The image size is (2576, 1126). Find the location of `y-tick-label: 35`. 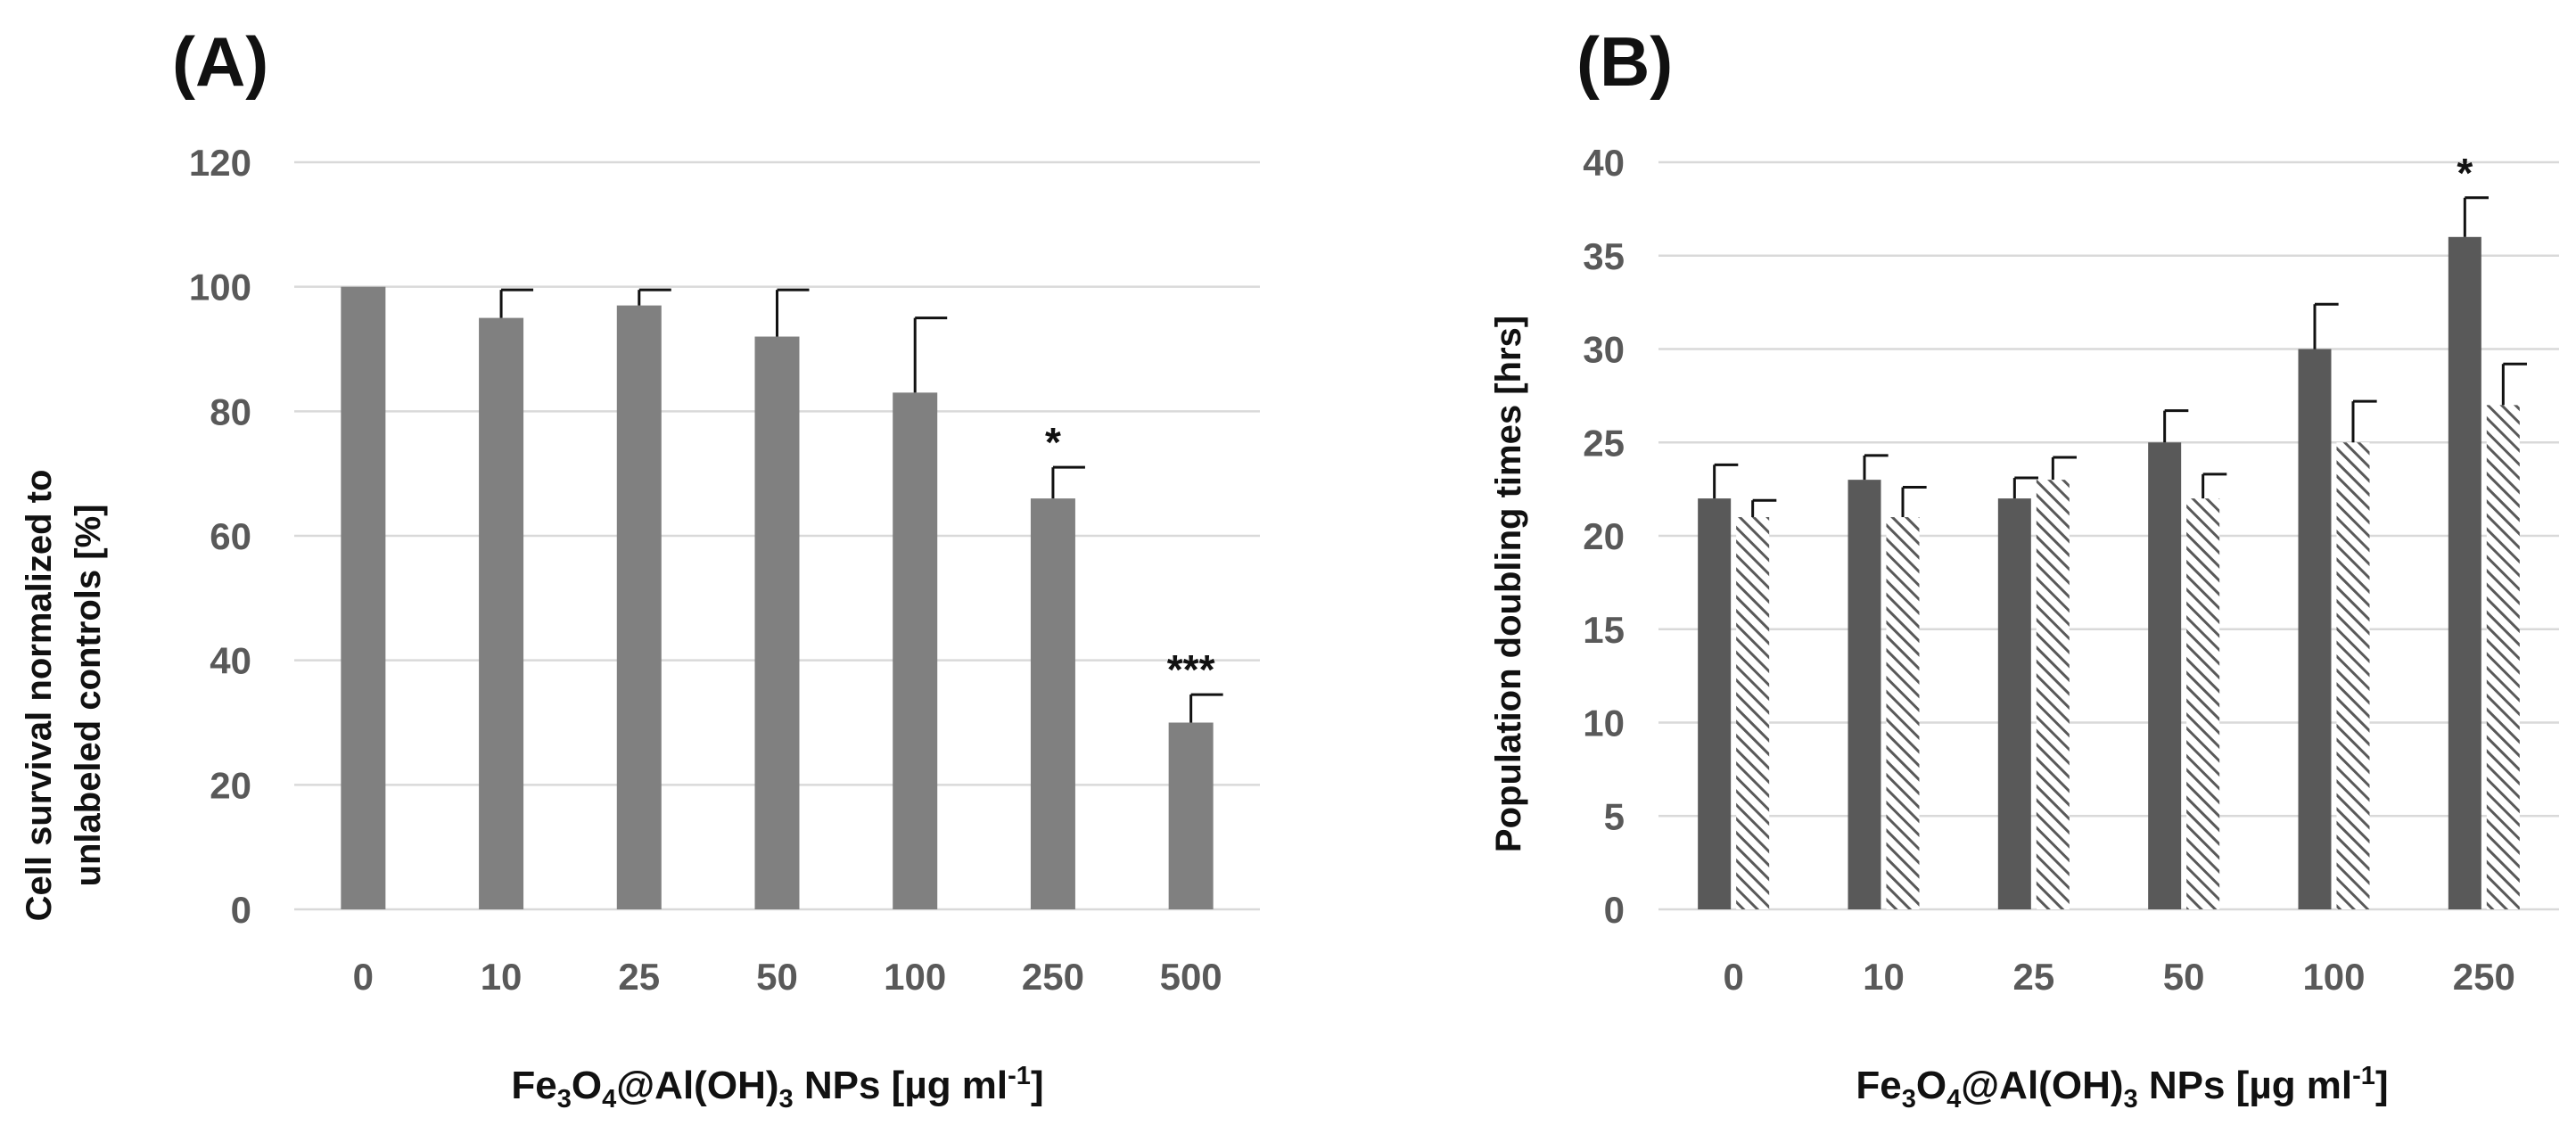

y-tick-label: 35 is located at coordinates (1604, 256).